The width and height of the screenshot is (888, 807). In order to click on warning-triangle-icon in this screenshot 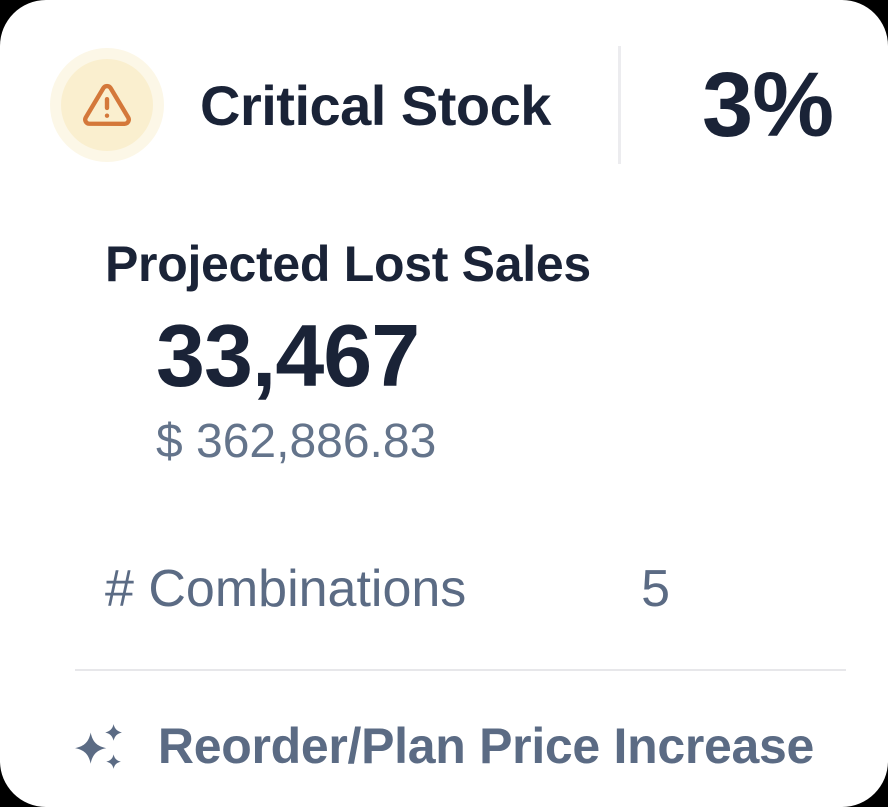, I will do `click(107, 104)`.